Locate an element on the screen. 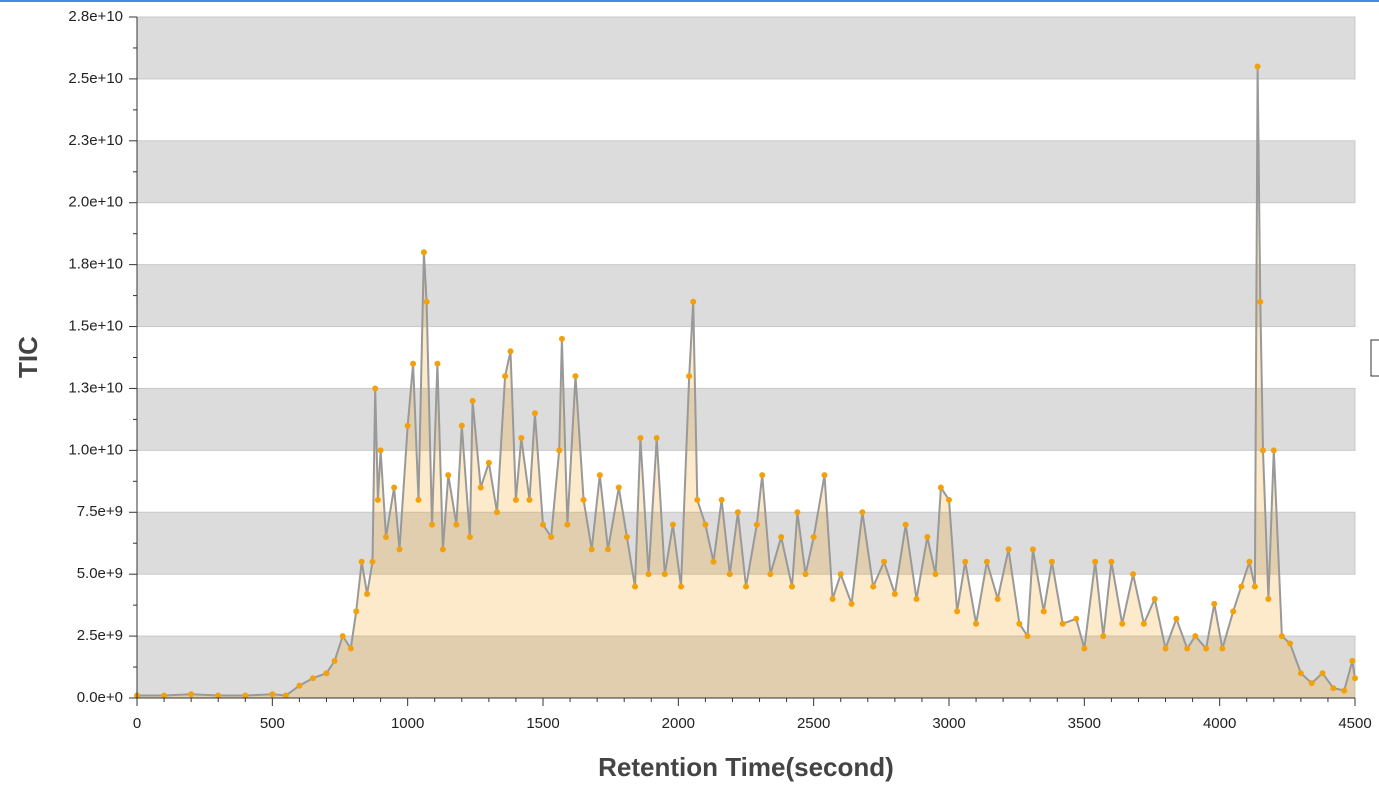 This screenshot has height=787, width=1379. y-tick-label: 0.0e+0 is located at coordinates (100, 697).